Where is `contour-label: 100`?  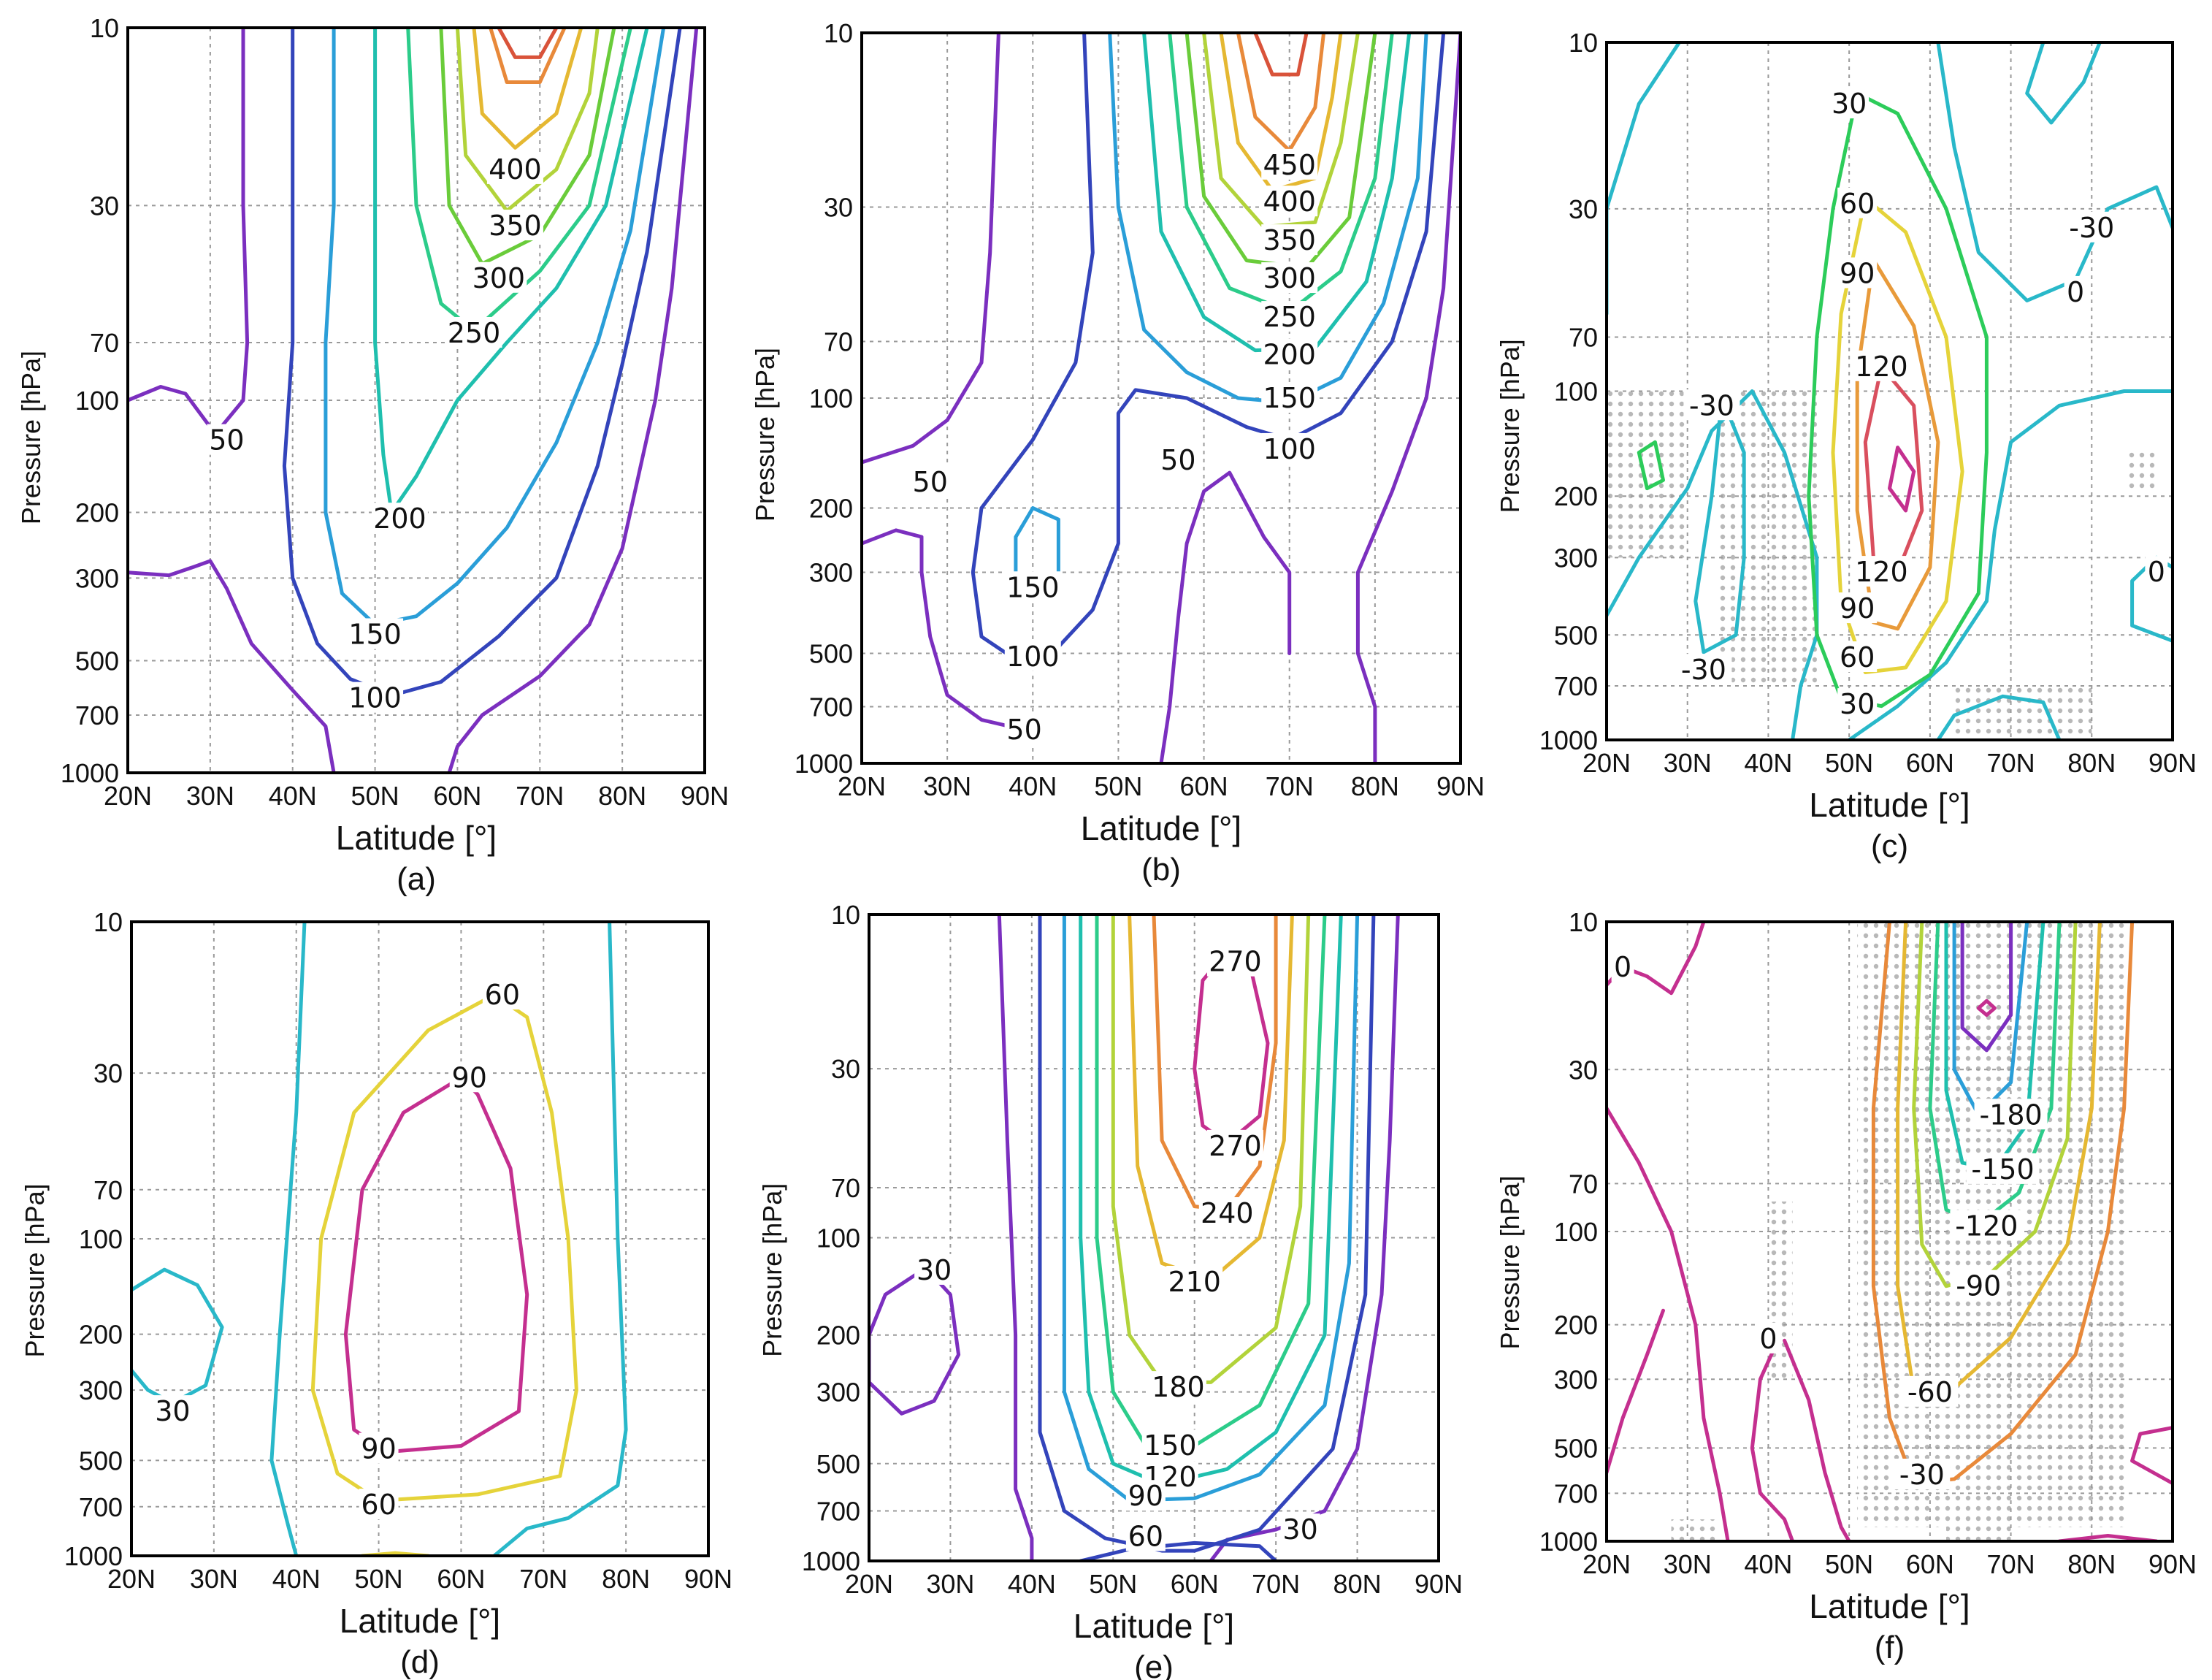 contour-label: 100 is located at coordinates (1033, 657).